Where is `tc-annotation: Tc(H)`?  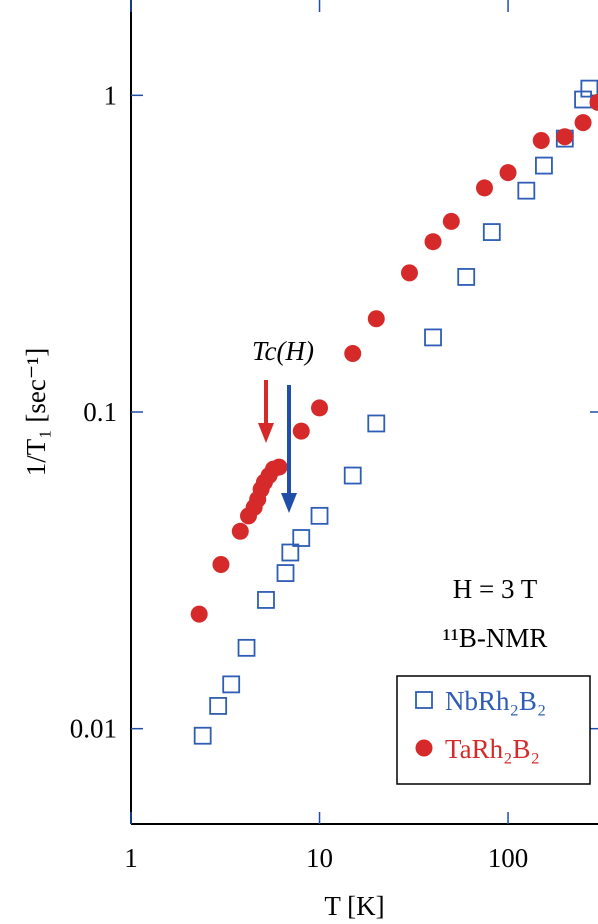
tc-annotation: Tc(H) is located at coordinates (283, 351).